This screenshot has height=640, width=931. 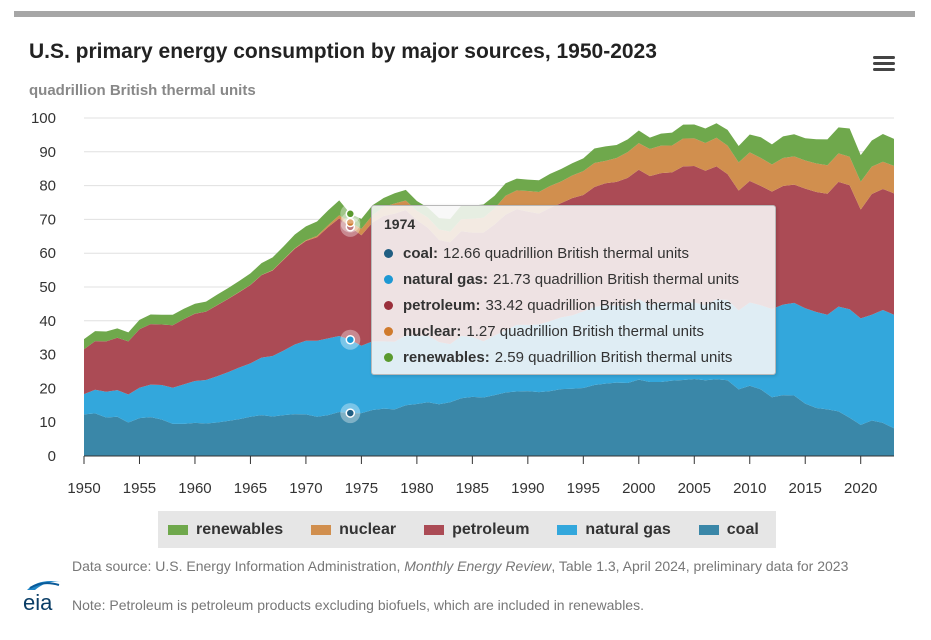 I want to click on tooltip-value: 21.73 quadrillion British thermal units, so click(x=616, y=279).